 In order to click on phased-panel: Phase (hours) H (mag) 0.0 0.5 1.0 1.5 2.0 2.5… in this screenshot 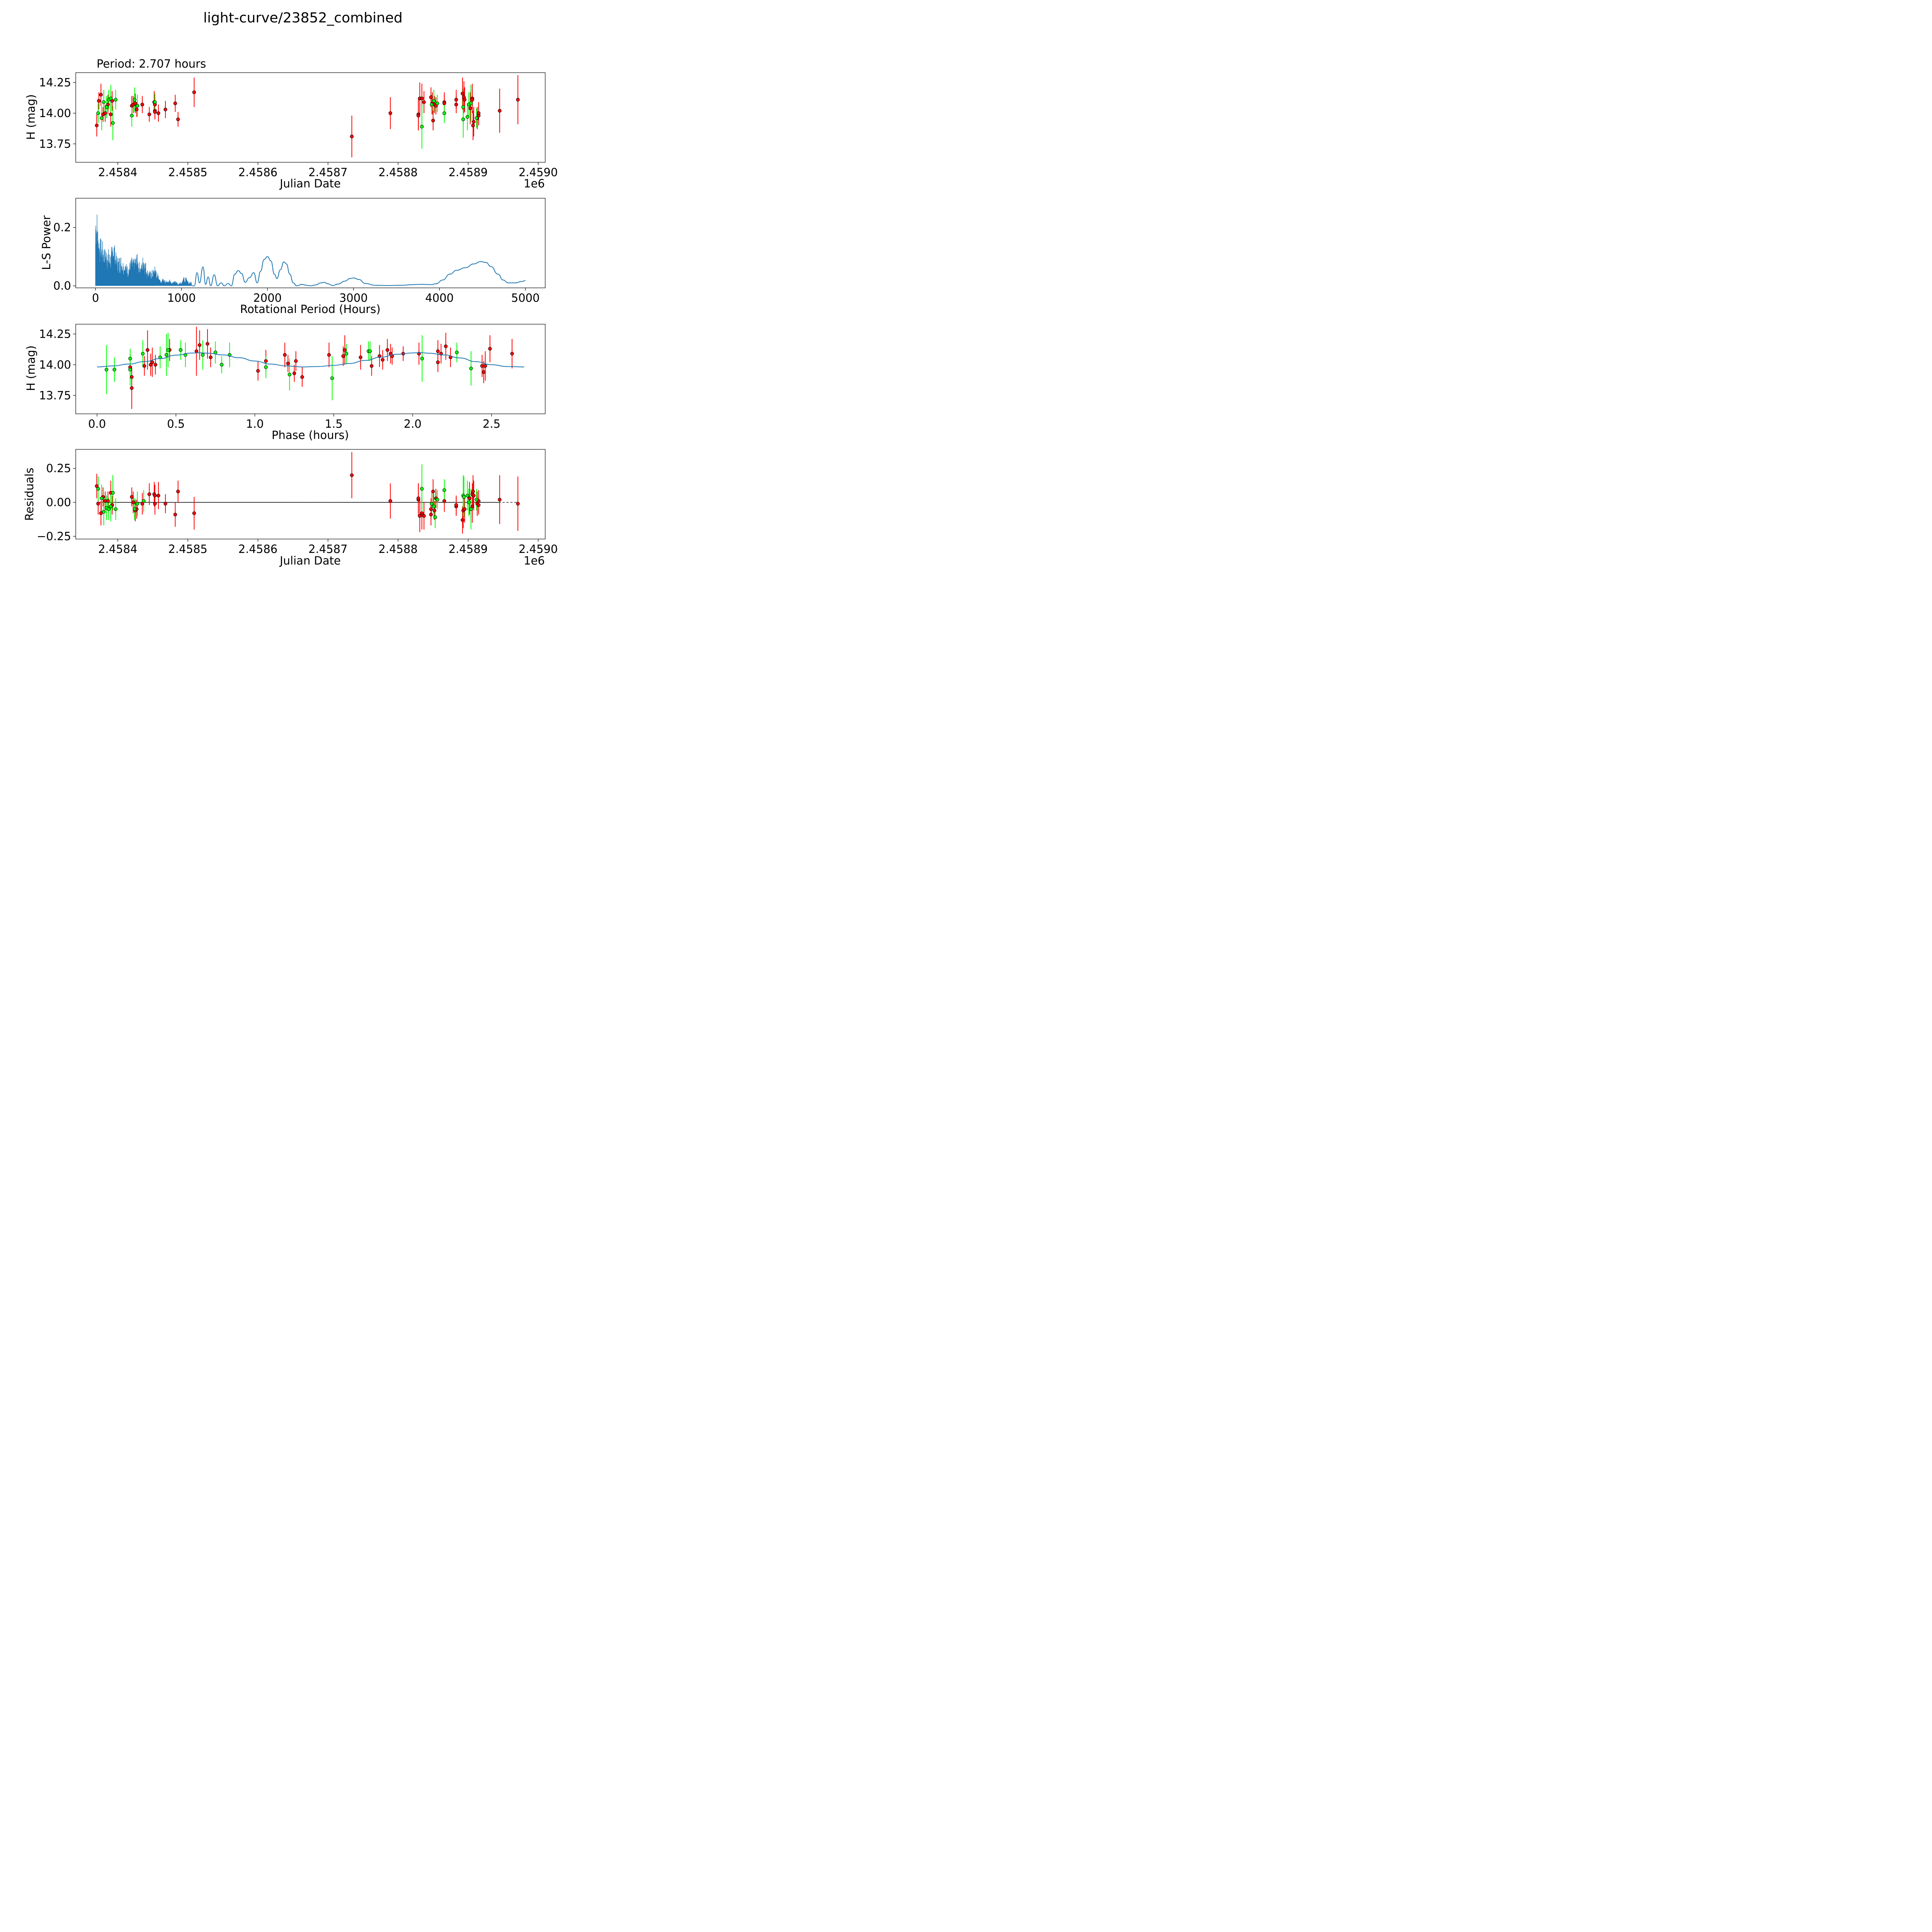, I will do `click(285, 383)`.